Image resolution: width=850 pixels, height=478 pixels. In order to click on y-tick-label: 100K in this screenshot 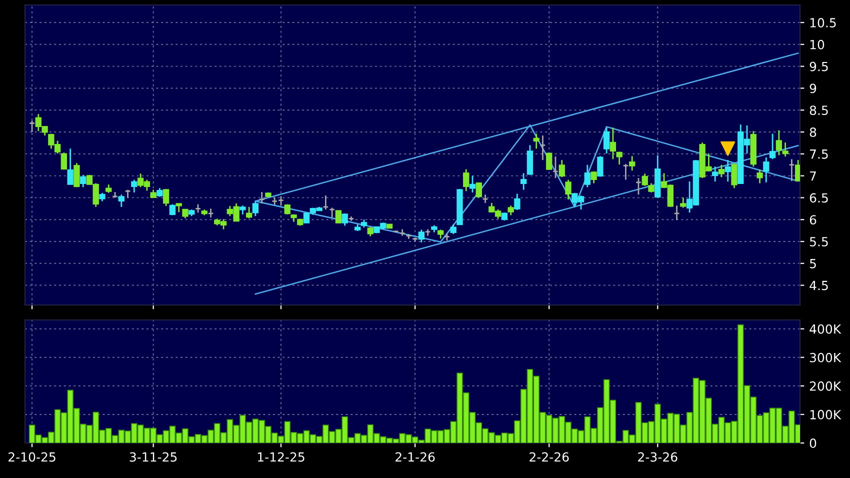, I will do `click(826, 415)`.